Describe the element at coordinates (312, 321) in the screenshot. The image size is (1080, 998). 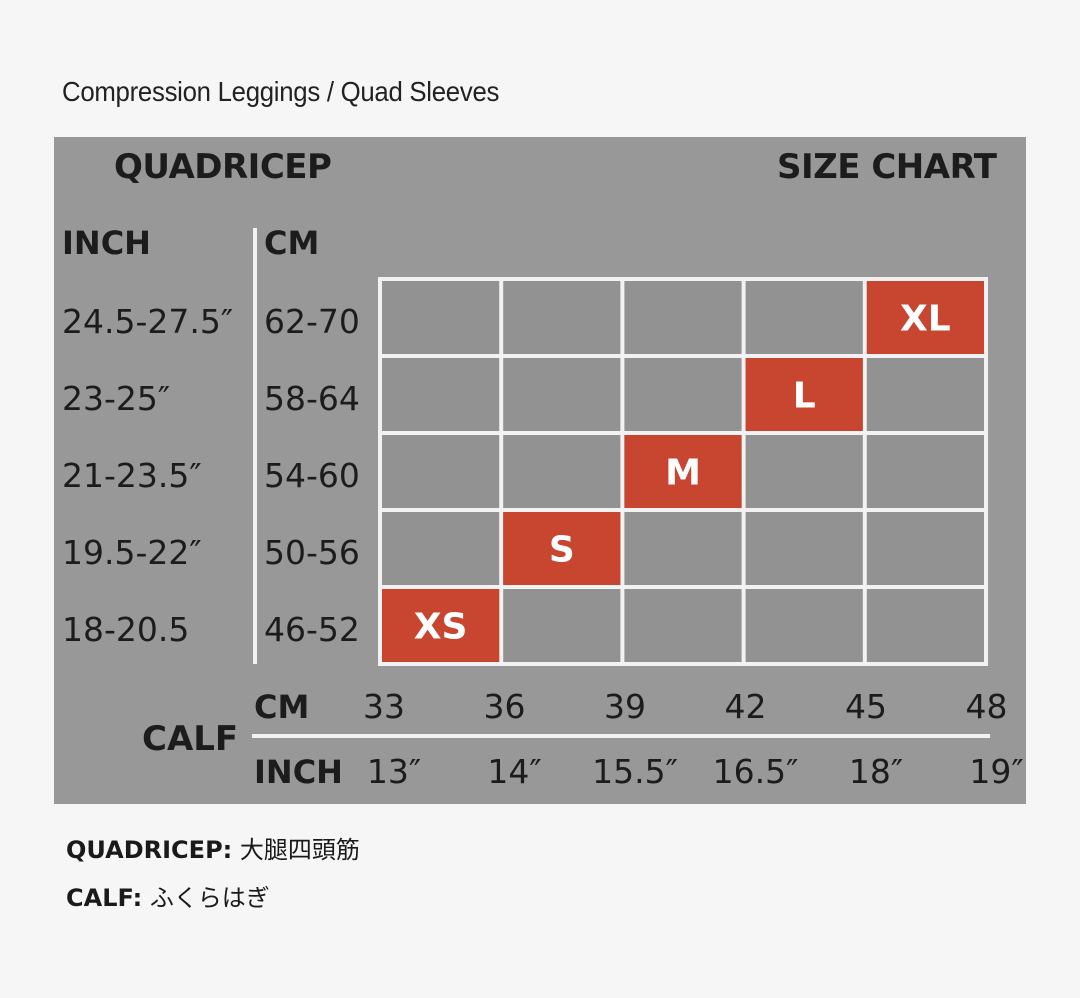
I see `row-label-cm: 62-70` at that location.